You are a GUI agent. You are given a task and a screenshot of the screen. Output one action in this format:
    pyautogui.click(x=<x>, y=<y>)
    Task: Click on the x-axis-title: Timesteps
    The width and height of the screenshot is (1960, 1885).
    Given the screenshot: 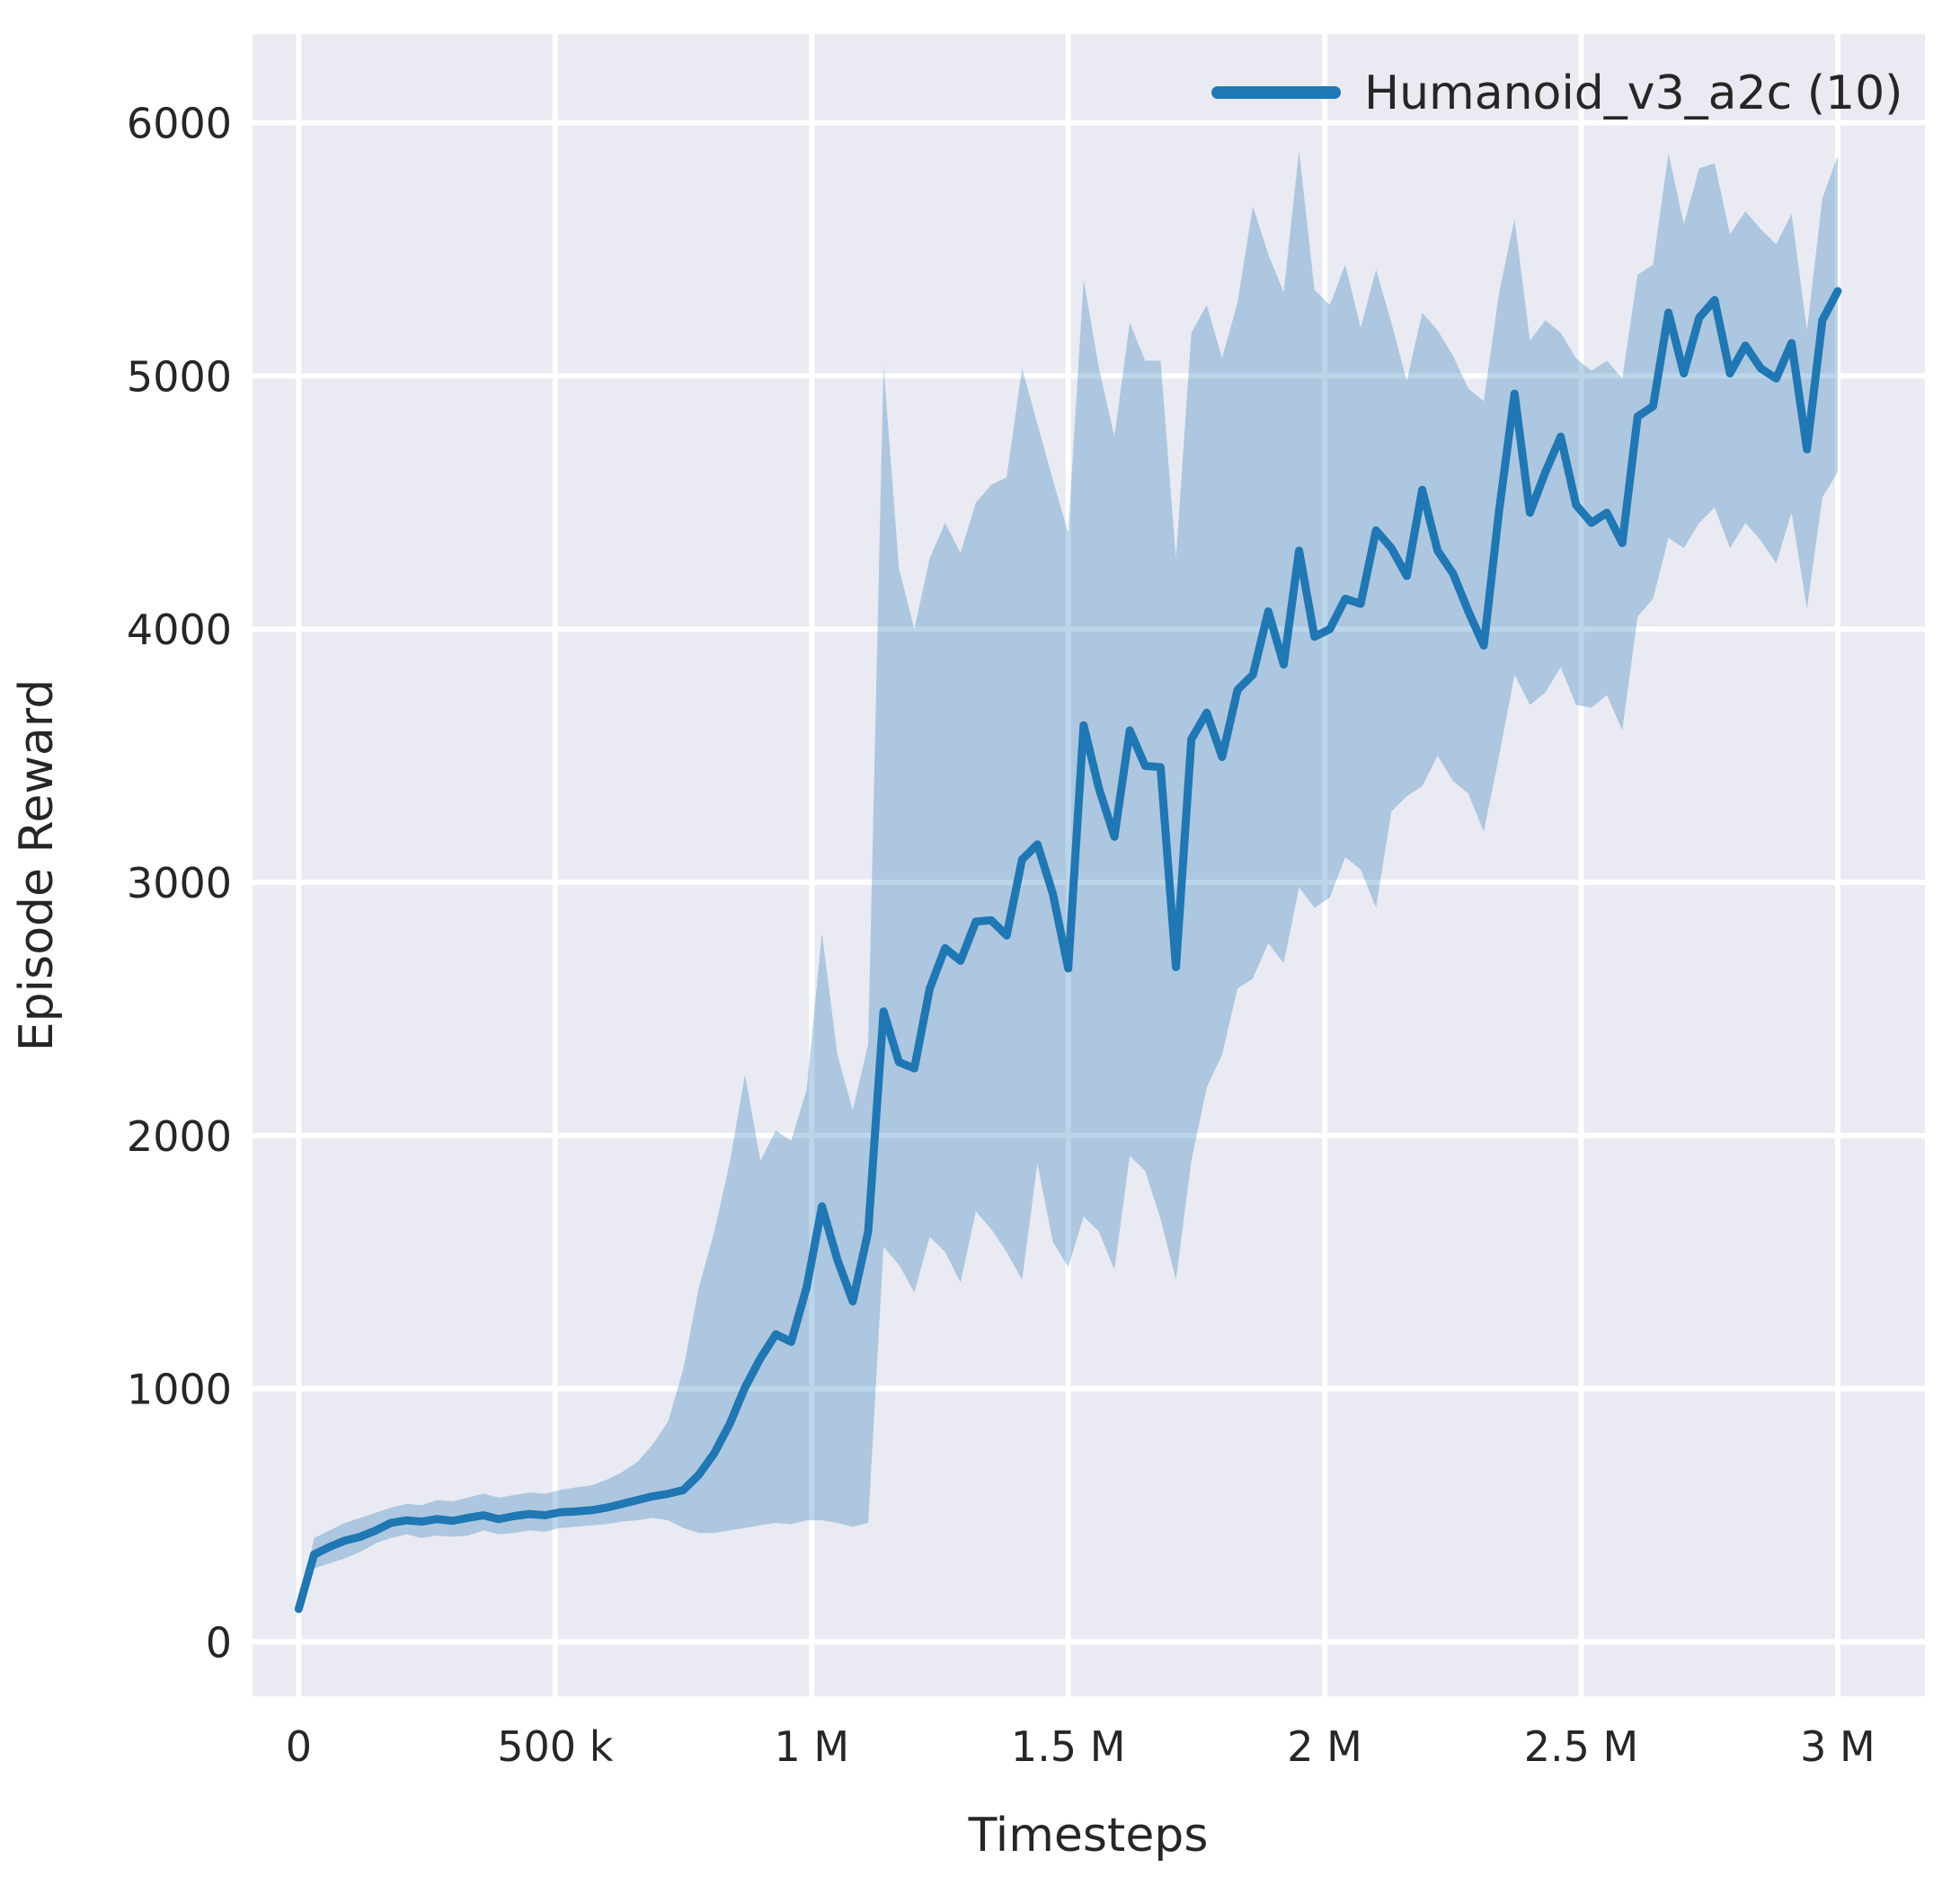 What is the action you would take?
    pyautogui.click(x=1088, y=1836)
    